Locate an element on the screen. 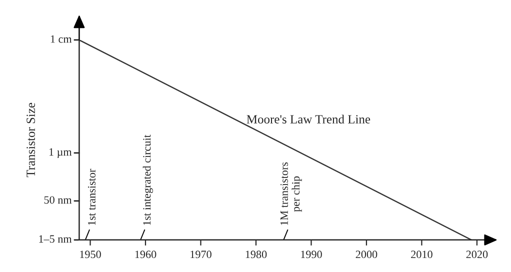 This screenshot has width=511, height=272. x-tick-label: 1990 is located at coordinates (311, 254).